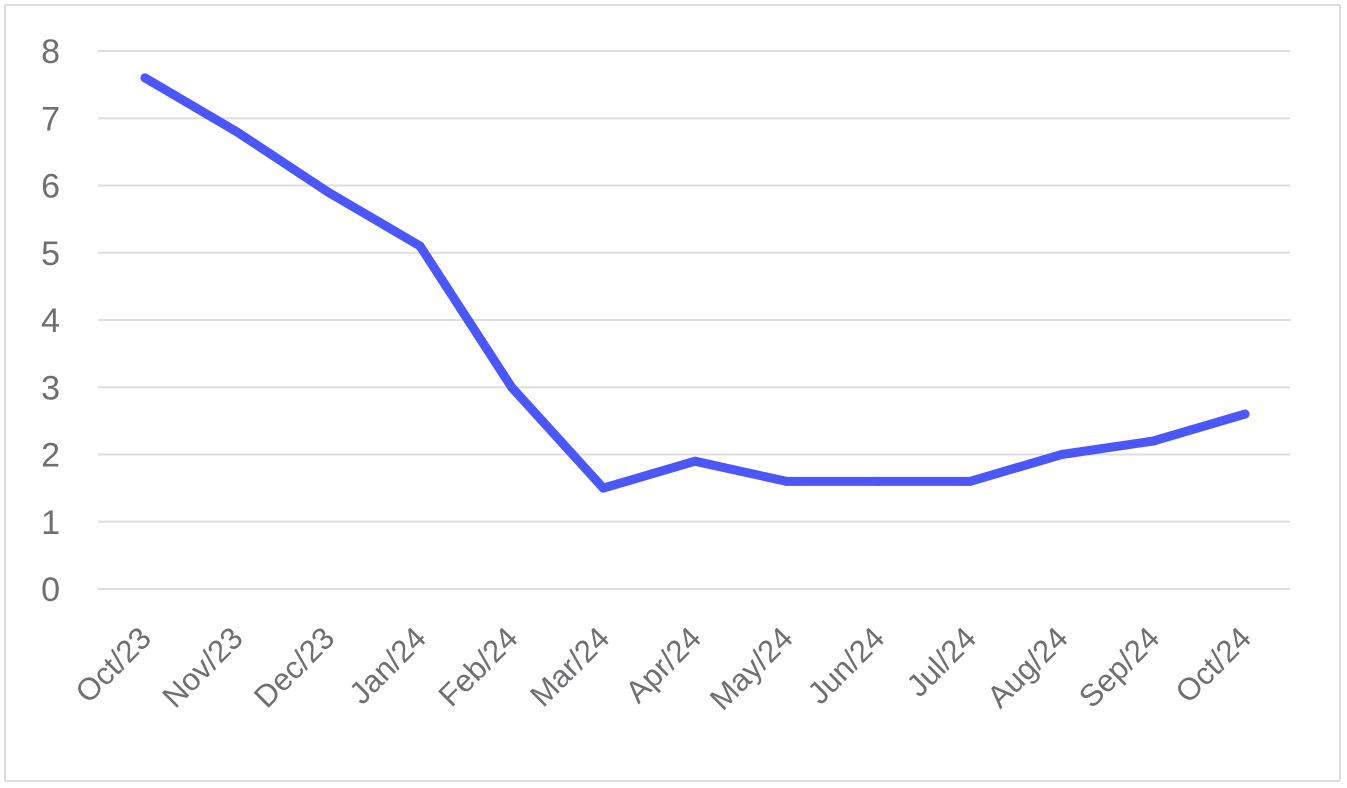 This screenshot has height=788, width=1347. I want to click on y-tick-label: 4, so click(50, 321).